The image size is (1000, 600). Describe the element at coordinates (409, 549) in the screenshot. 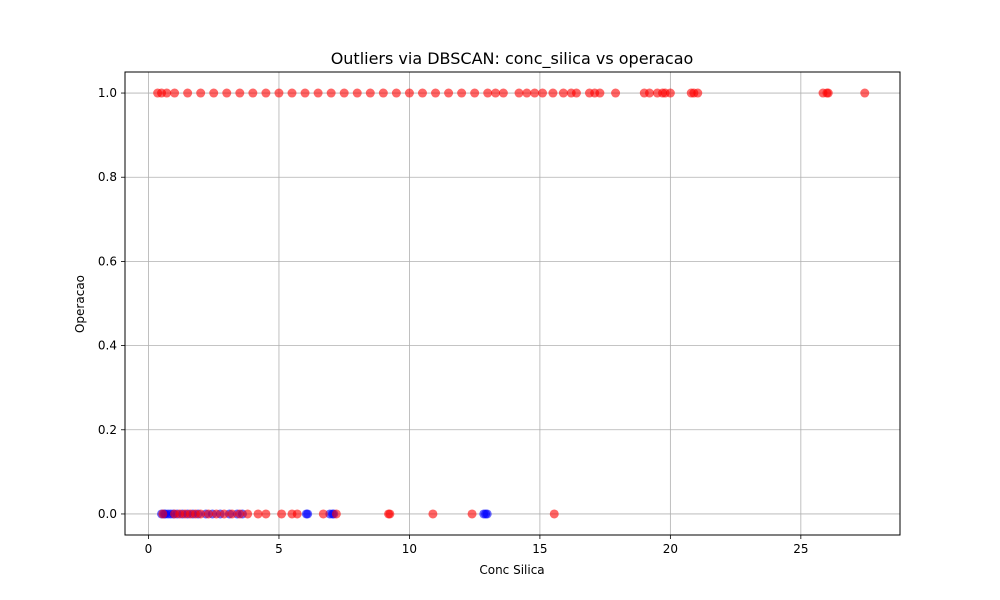

I see `x-tick-label: 10` at that location.